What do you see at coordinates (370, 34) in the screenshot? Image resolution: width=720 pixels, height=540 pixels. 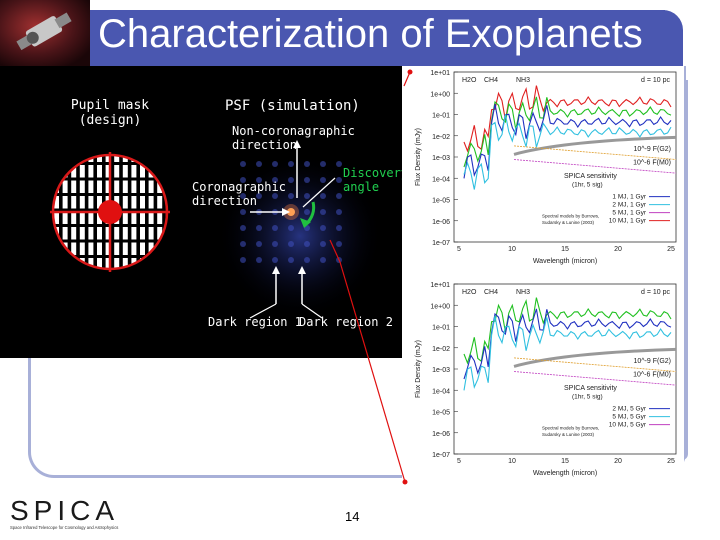 I see `slide-title: Characterization of Exoplanets` at bounding box center [370, 34].